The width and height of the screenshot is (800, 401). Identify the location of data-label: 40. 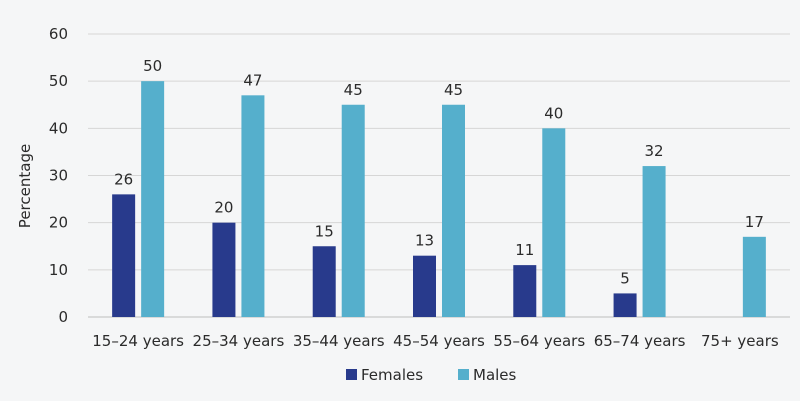
(553, 113).